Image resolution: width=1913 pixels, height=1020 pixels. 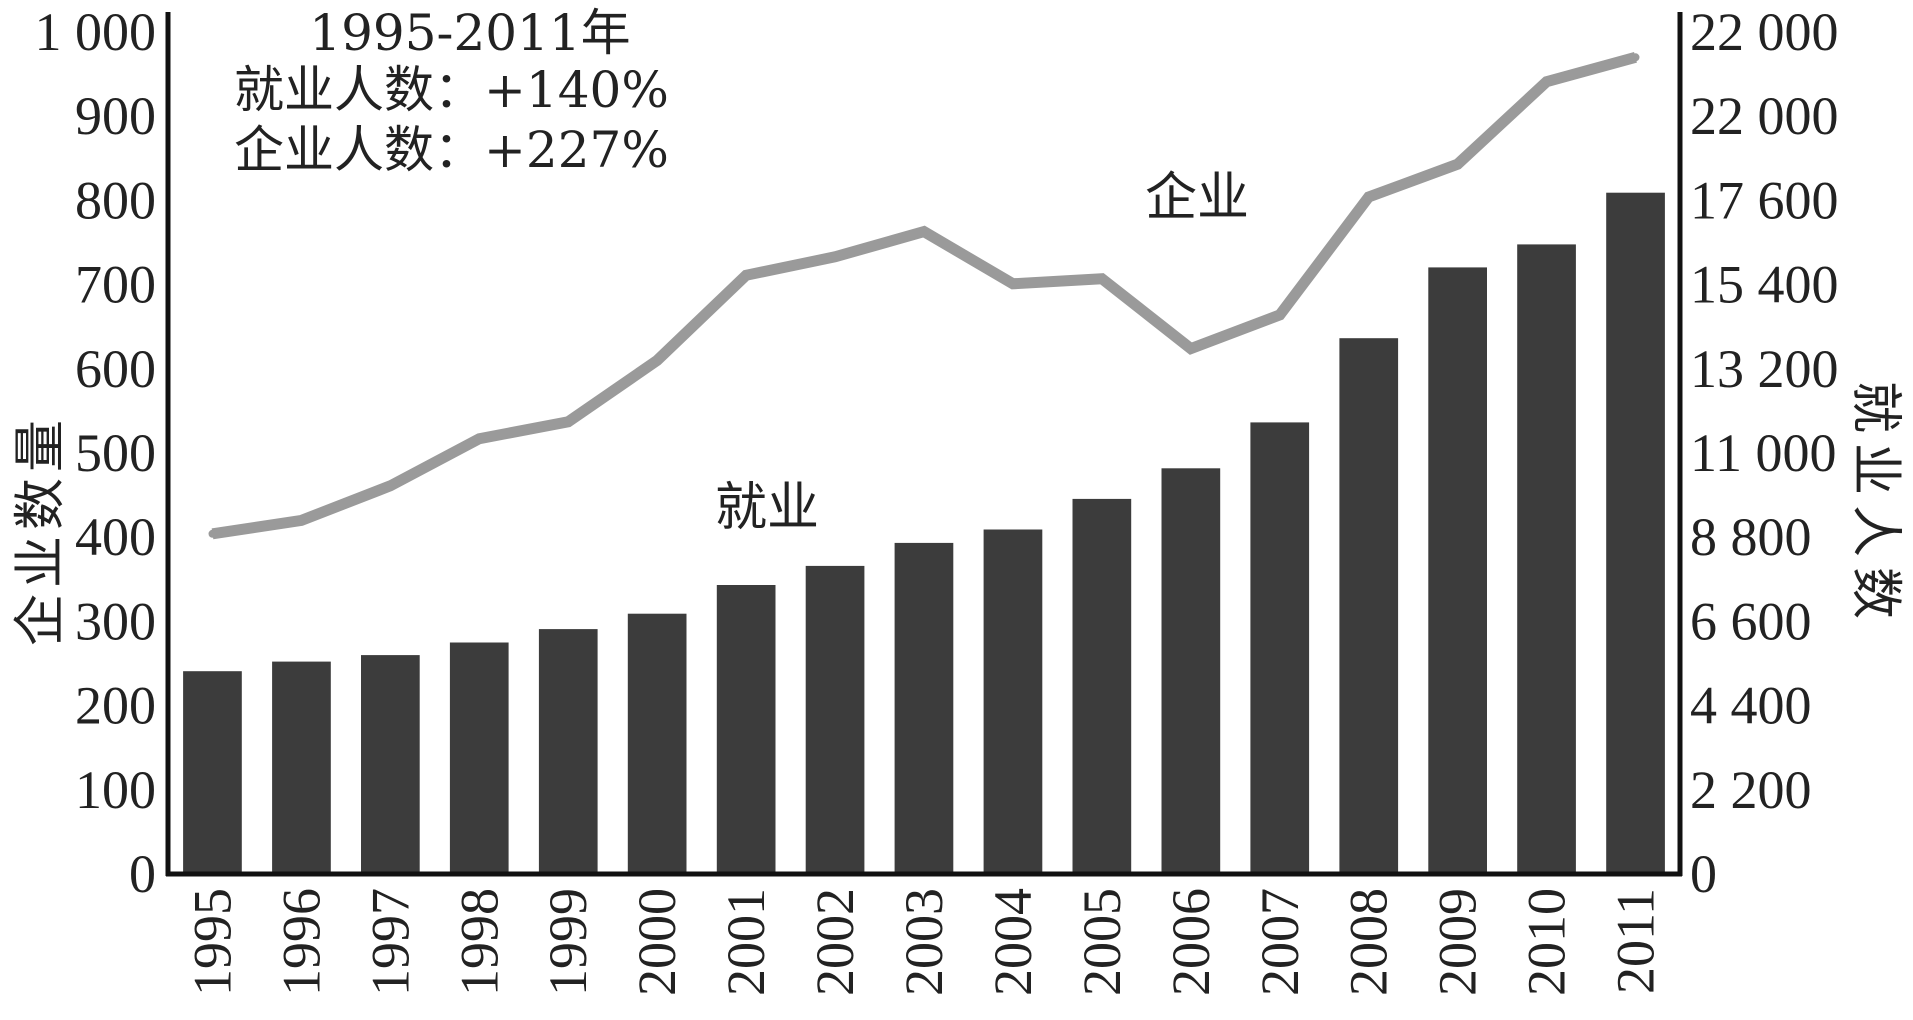 What do you see at coordinates (1102, 942) in the screenshot?
I see `x-tick-label: 2005` at bounding box center [1102, 942].